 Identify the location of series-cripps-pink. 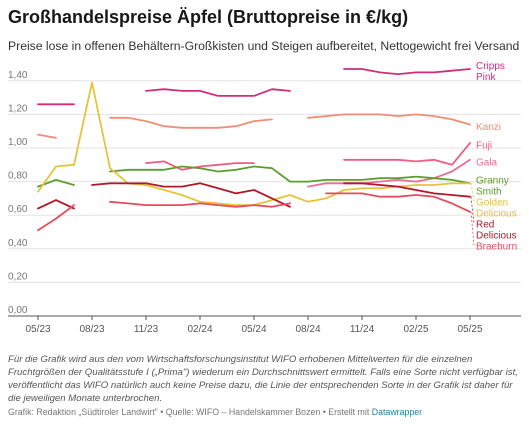
(254, 87).